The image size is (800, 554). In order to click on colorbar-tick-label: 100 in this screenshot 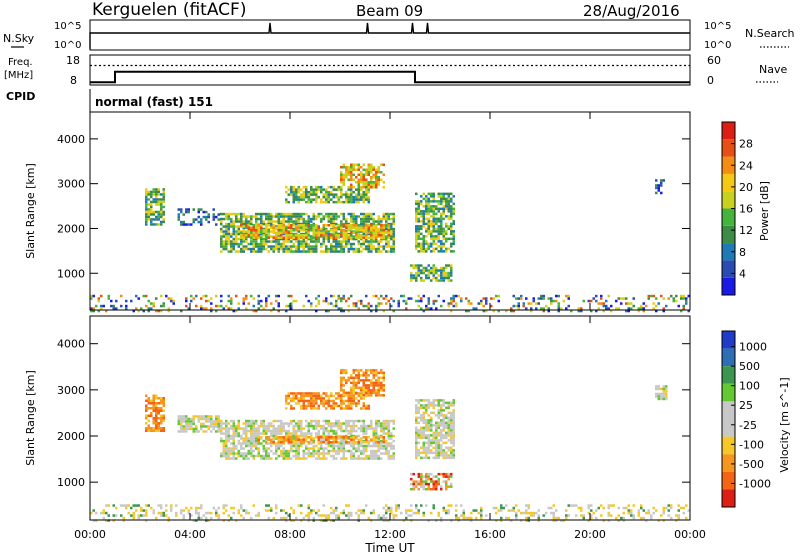, I will do `click(749, 386)`.